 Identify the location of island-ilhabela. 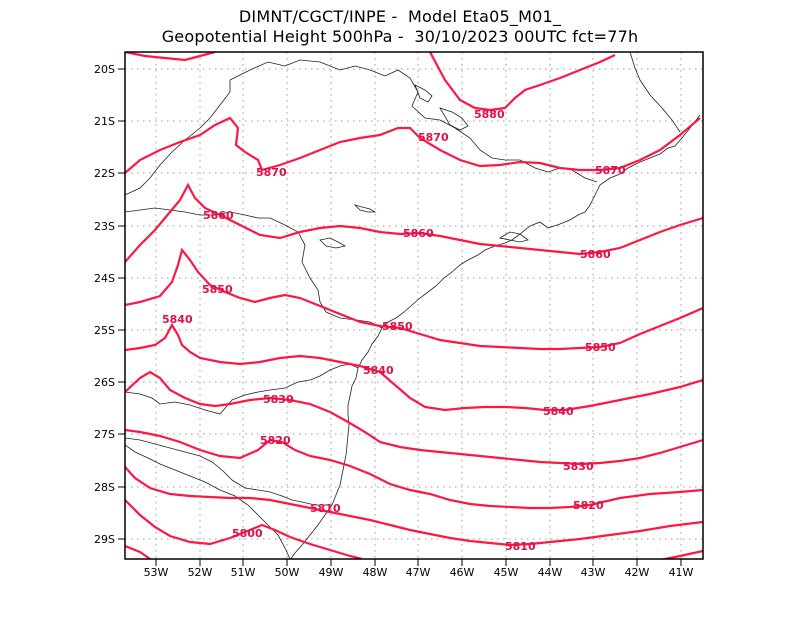
(365, 208).